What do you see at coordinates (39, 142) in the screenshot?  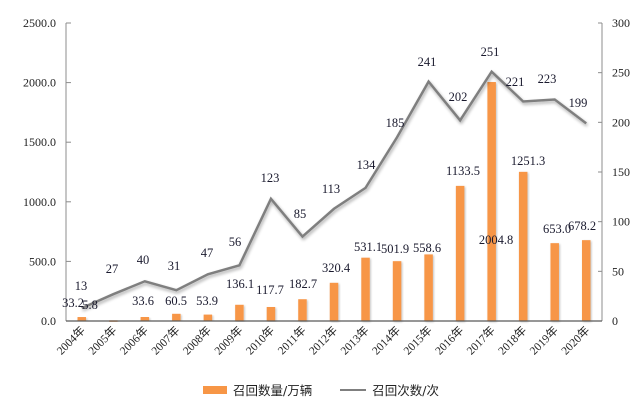 I see `left-tick-label: 1500.0` at bounding box center [39, 142].